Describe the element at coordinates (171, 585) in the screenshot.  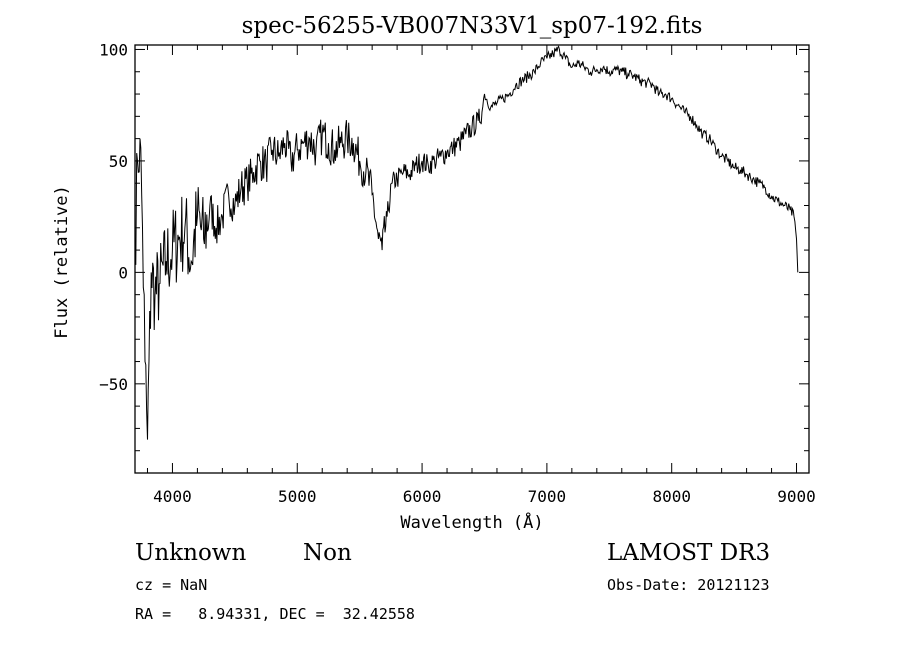
I see `redshift-label: cz = NaN` at that location.